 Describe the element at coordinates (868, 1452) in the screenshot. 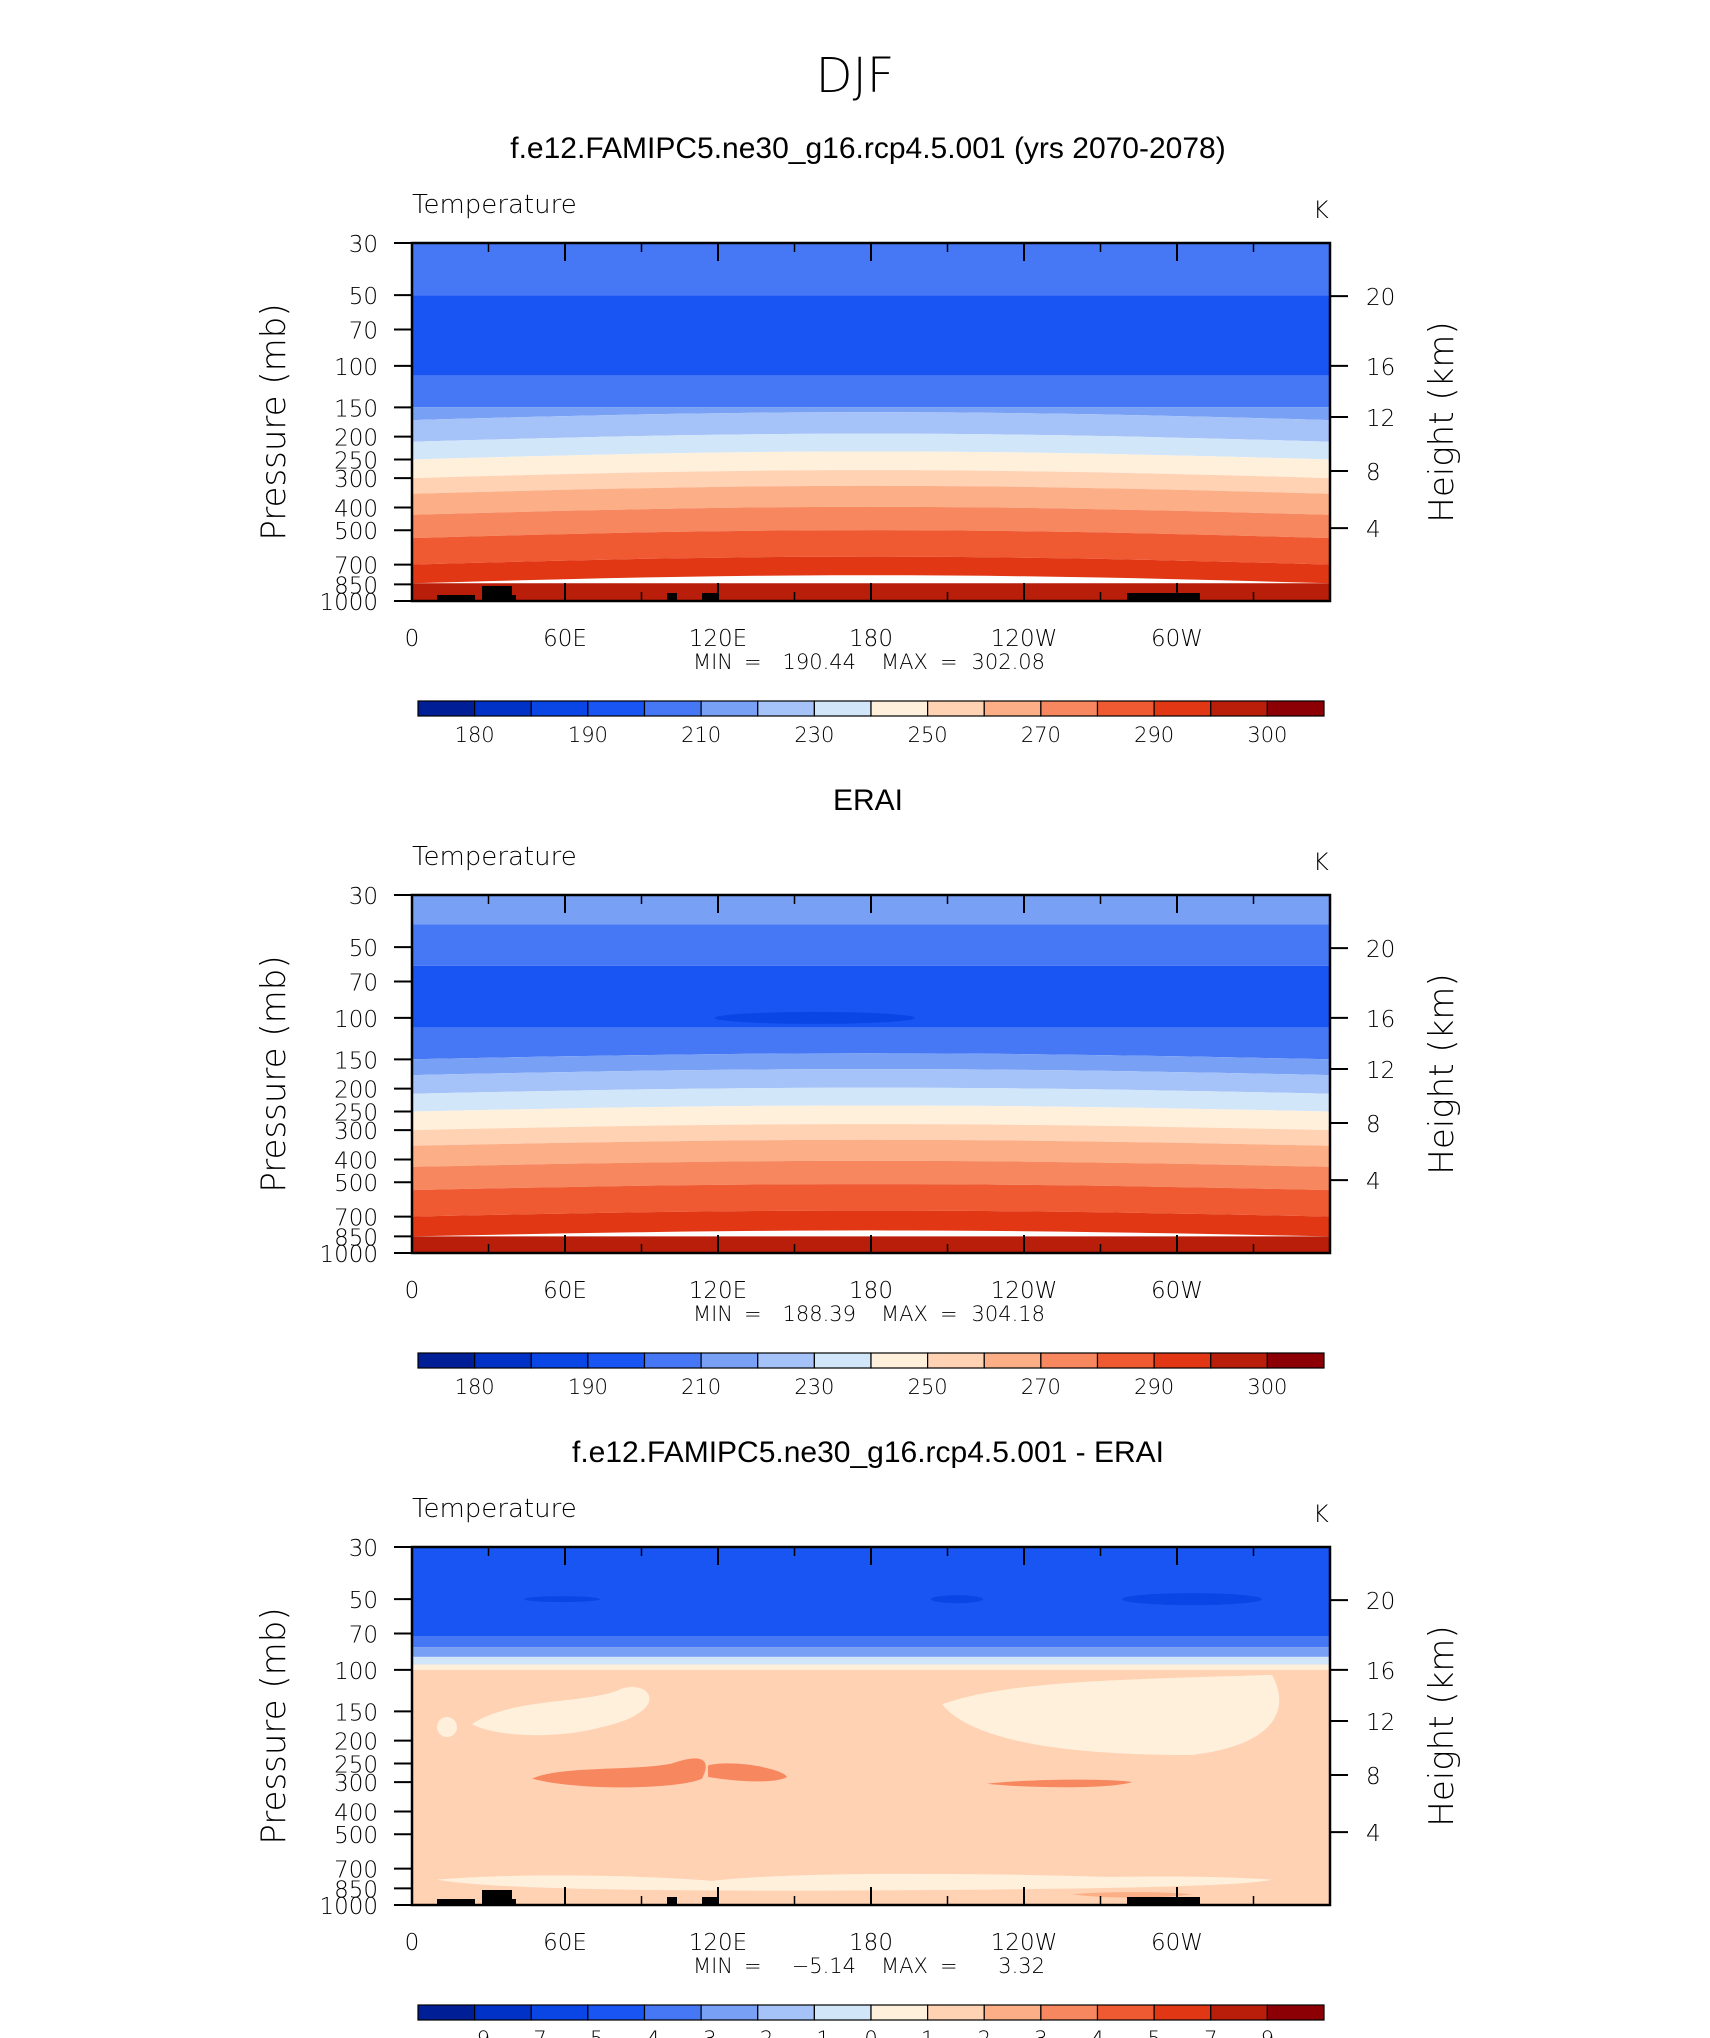

I see `panel-title: f.e12.FAMIPC5.ne30_g16.rcp4.5.001 - ERAI` at that location.